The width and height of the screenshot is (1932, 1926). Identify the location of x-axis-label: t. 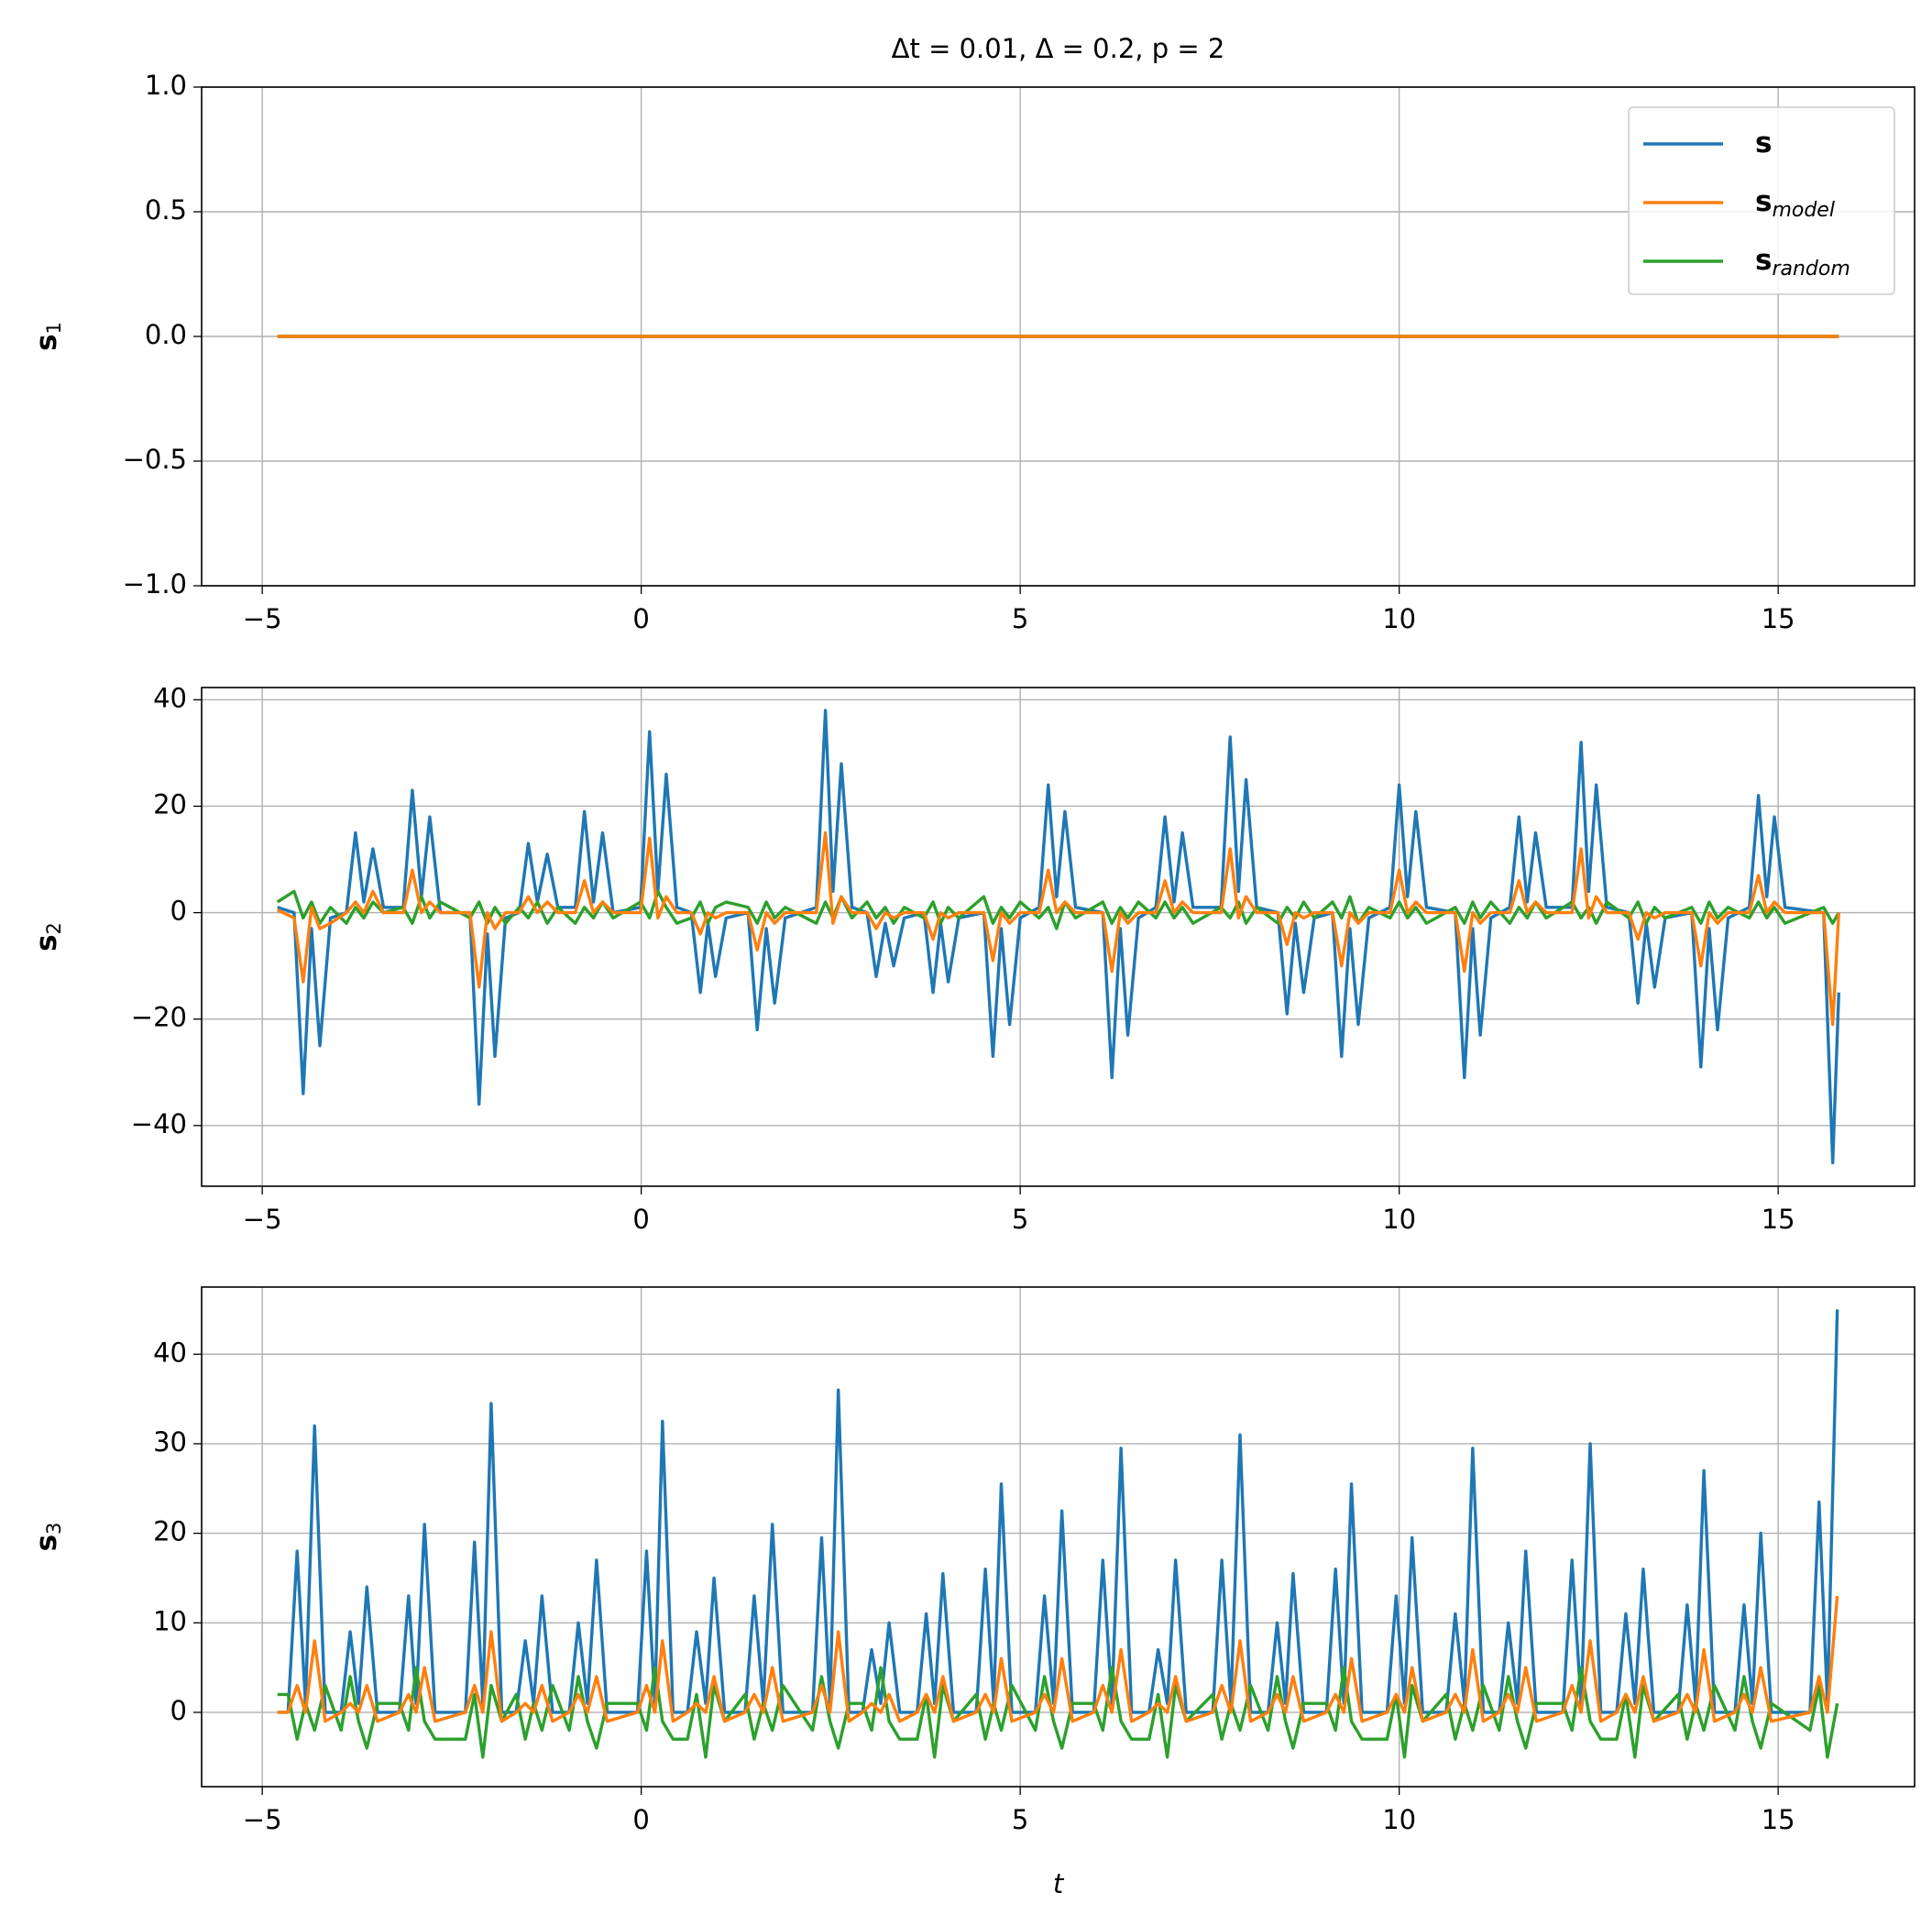
(1059, 1884).